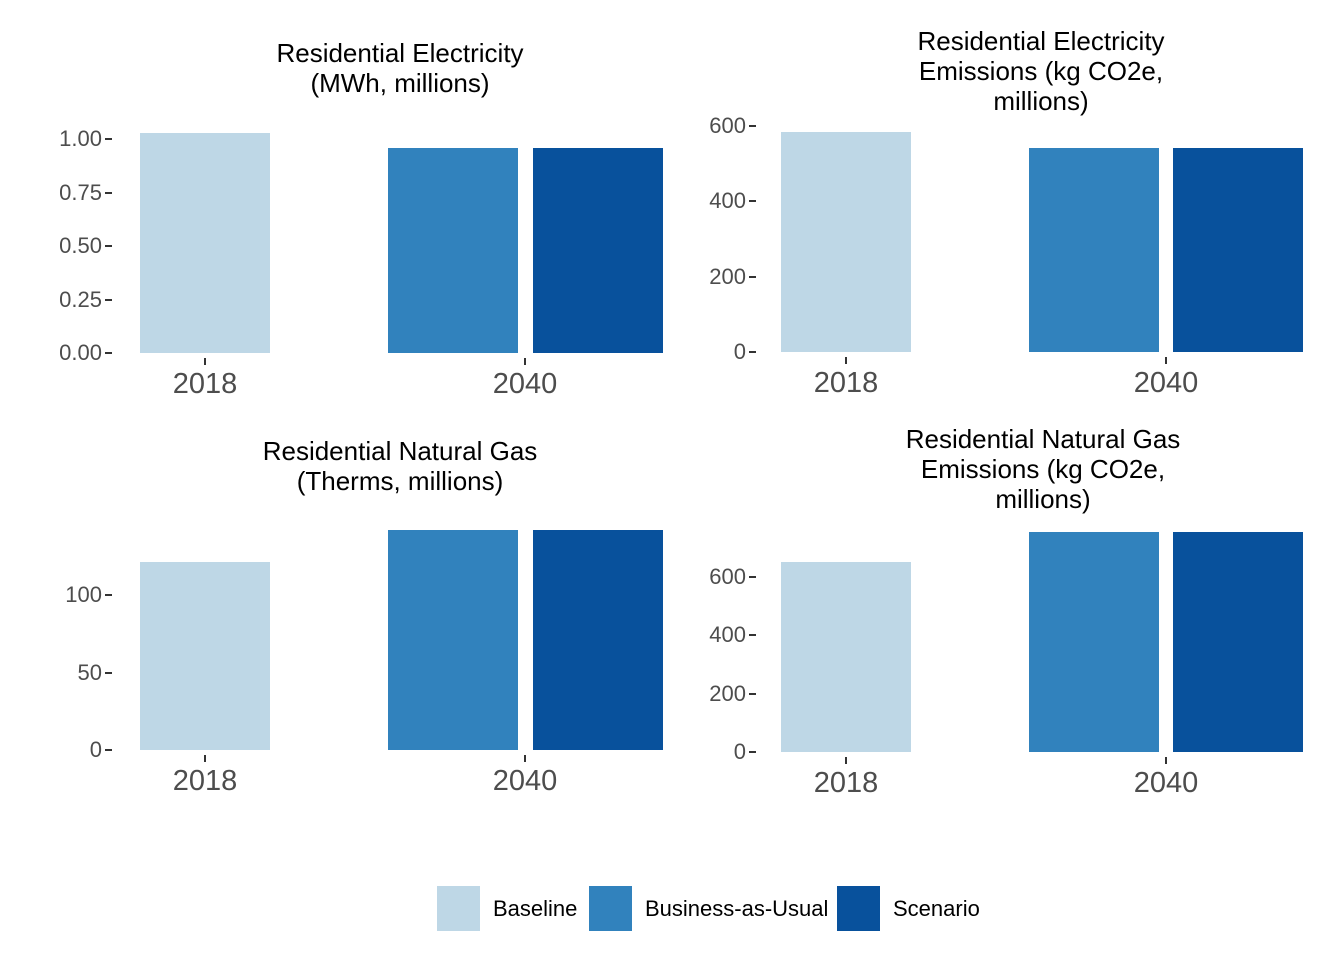 The width and height of the screenshot is (1344, 960). What do you see at coordinates (80, 245) in the screenshot?
I see `y-tick-label: 0.50` at bounding box center [80, 245].